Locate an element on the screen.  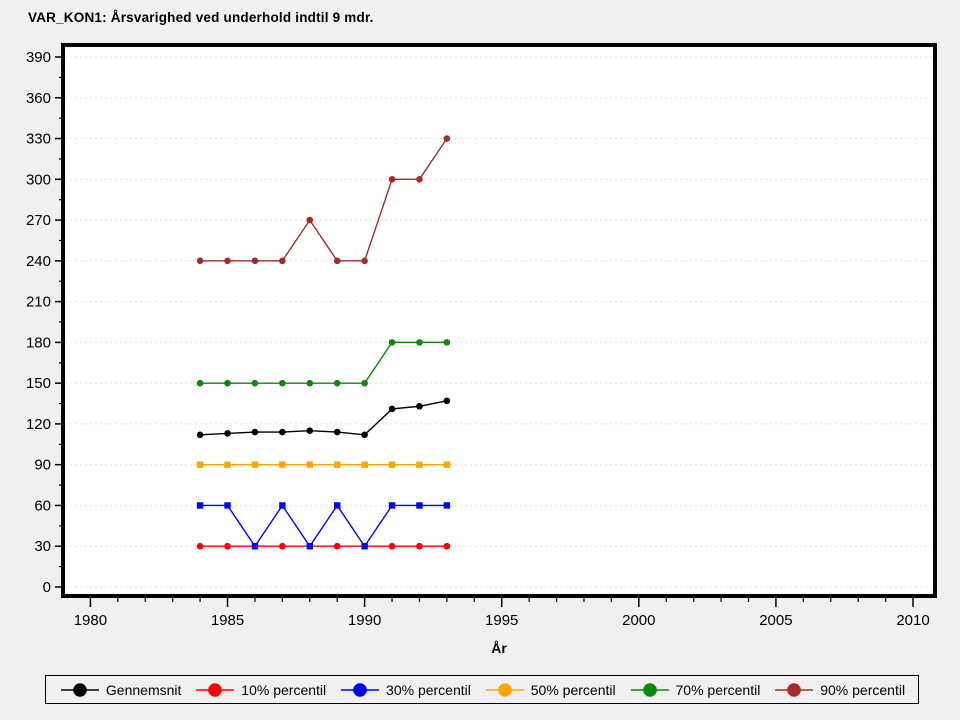
x-tick-label: 2010 is located at coordinates (912, 620).